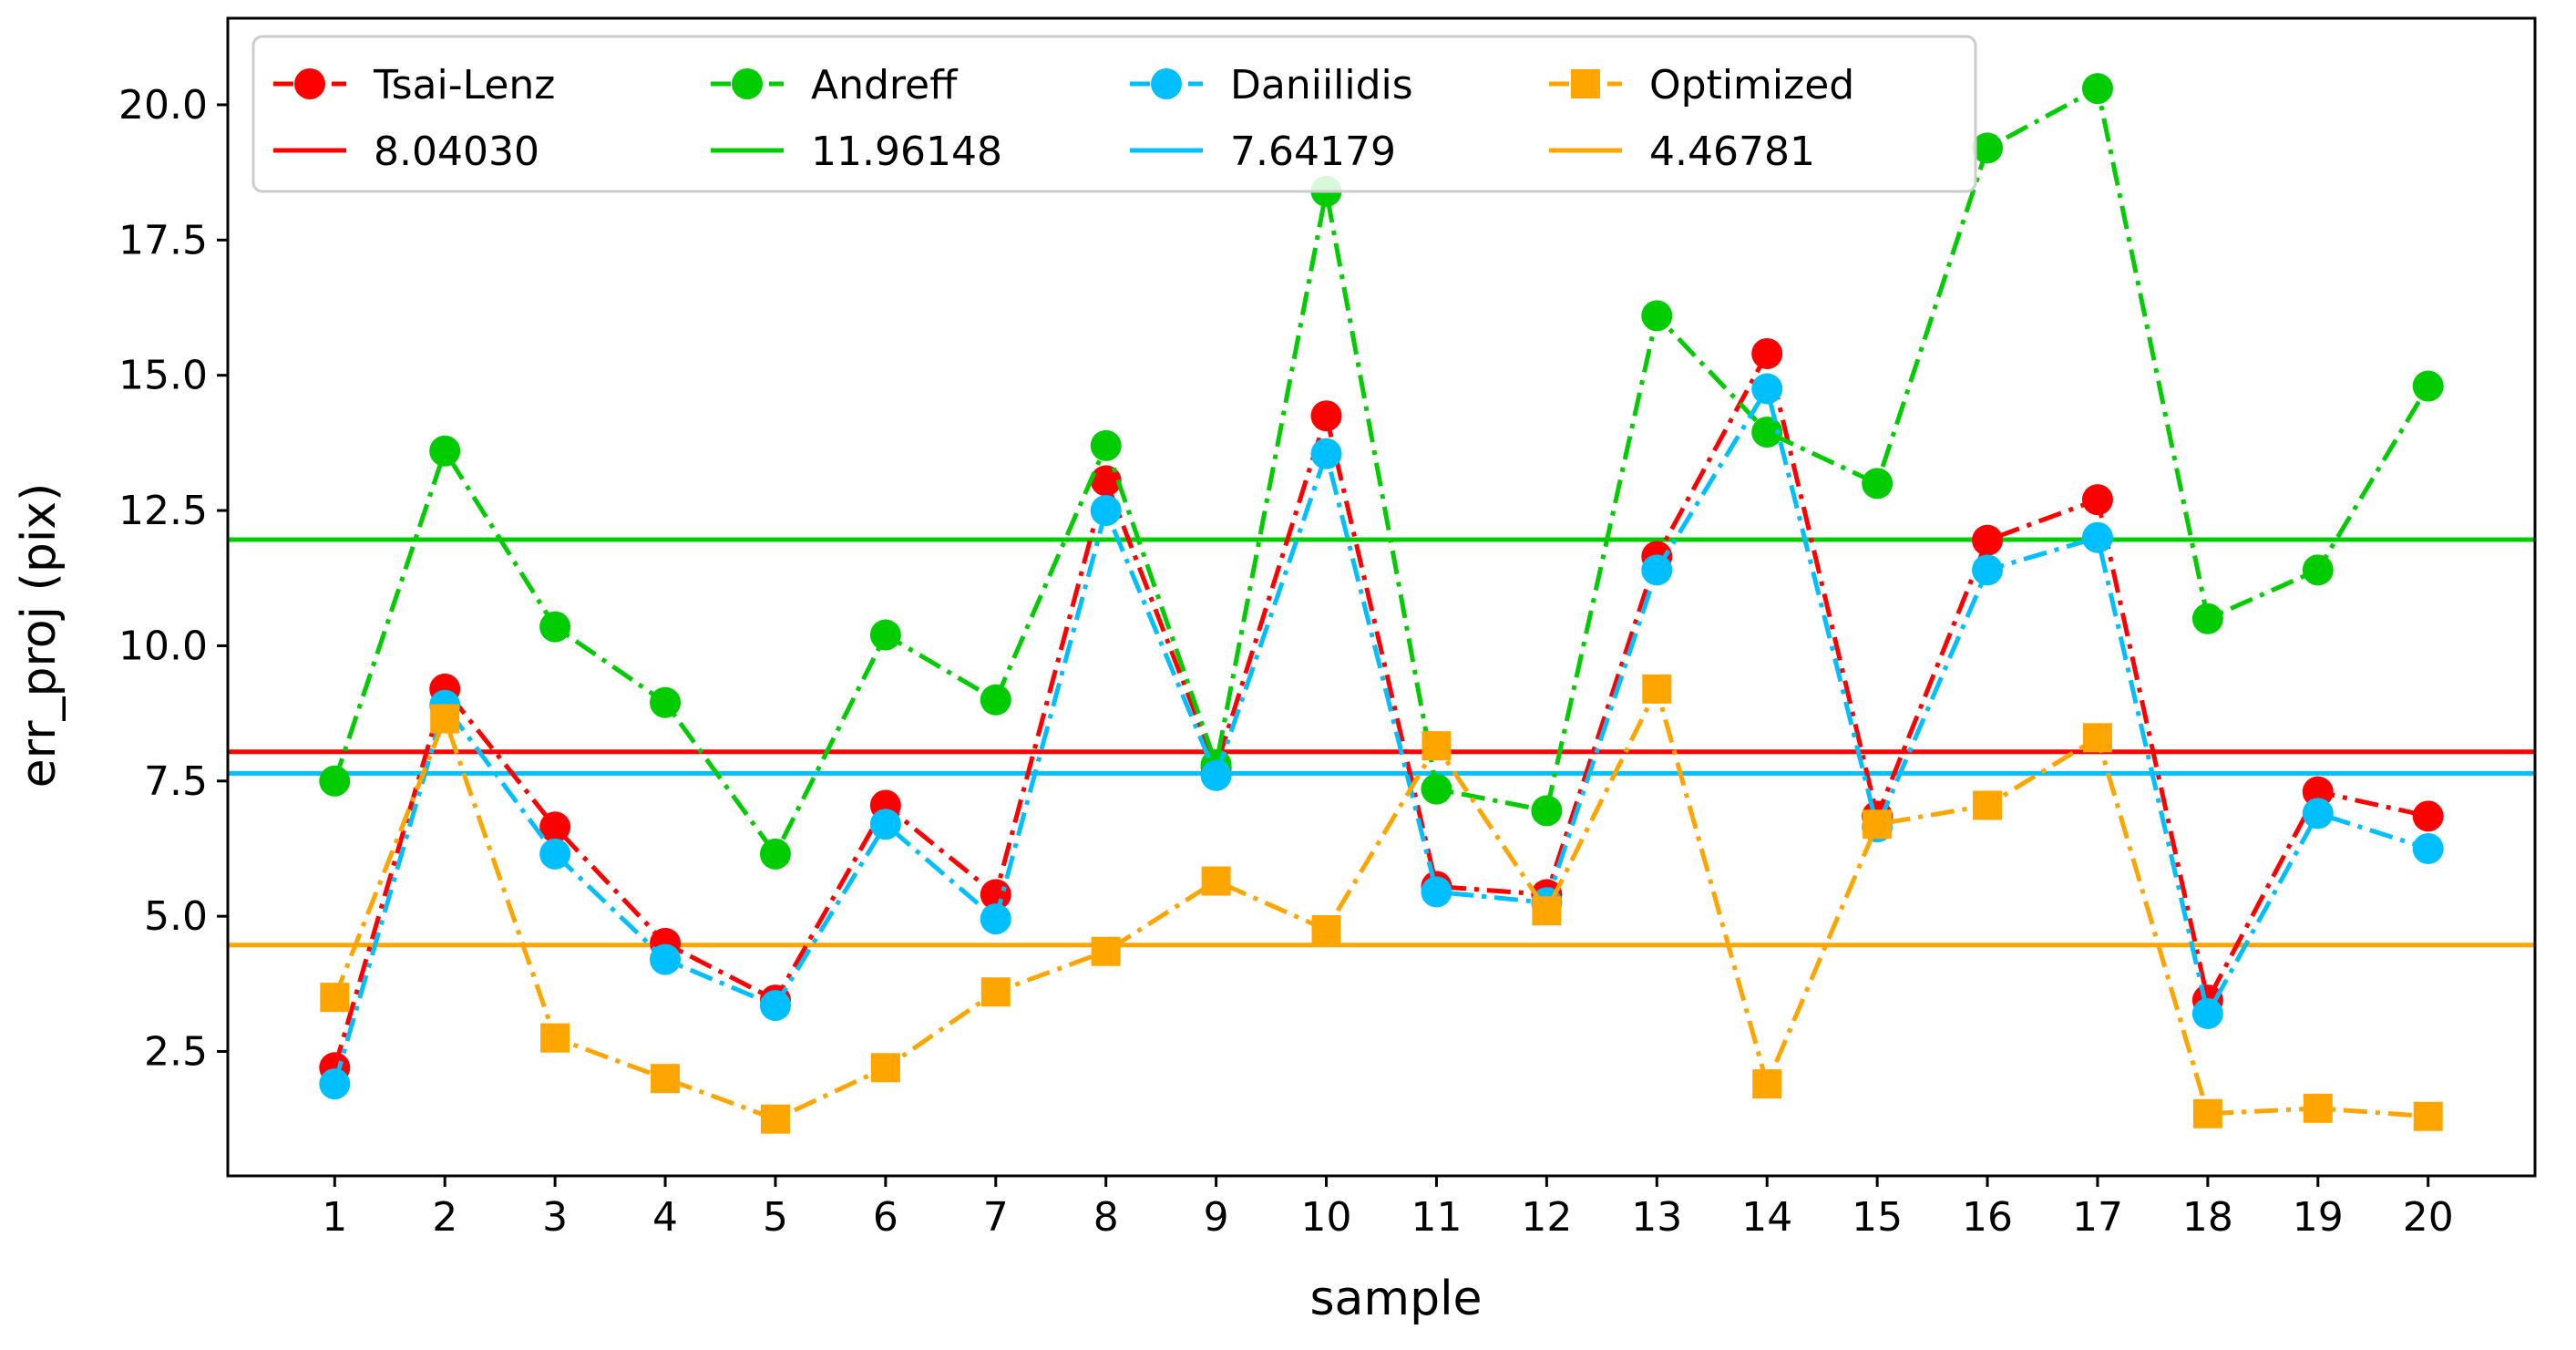 Image resolution: width=2576 pixels, height=1350 pixels. What do you see at coordinates (176, 1052) in the screenshot?
I see `y-tick-label: 2.5` at bounding box center [176, 1052].